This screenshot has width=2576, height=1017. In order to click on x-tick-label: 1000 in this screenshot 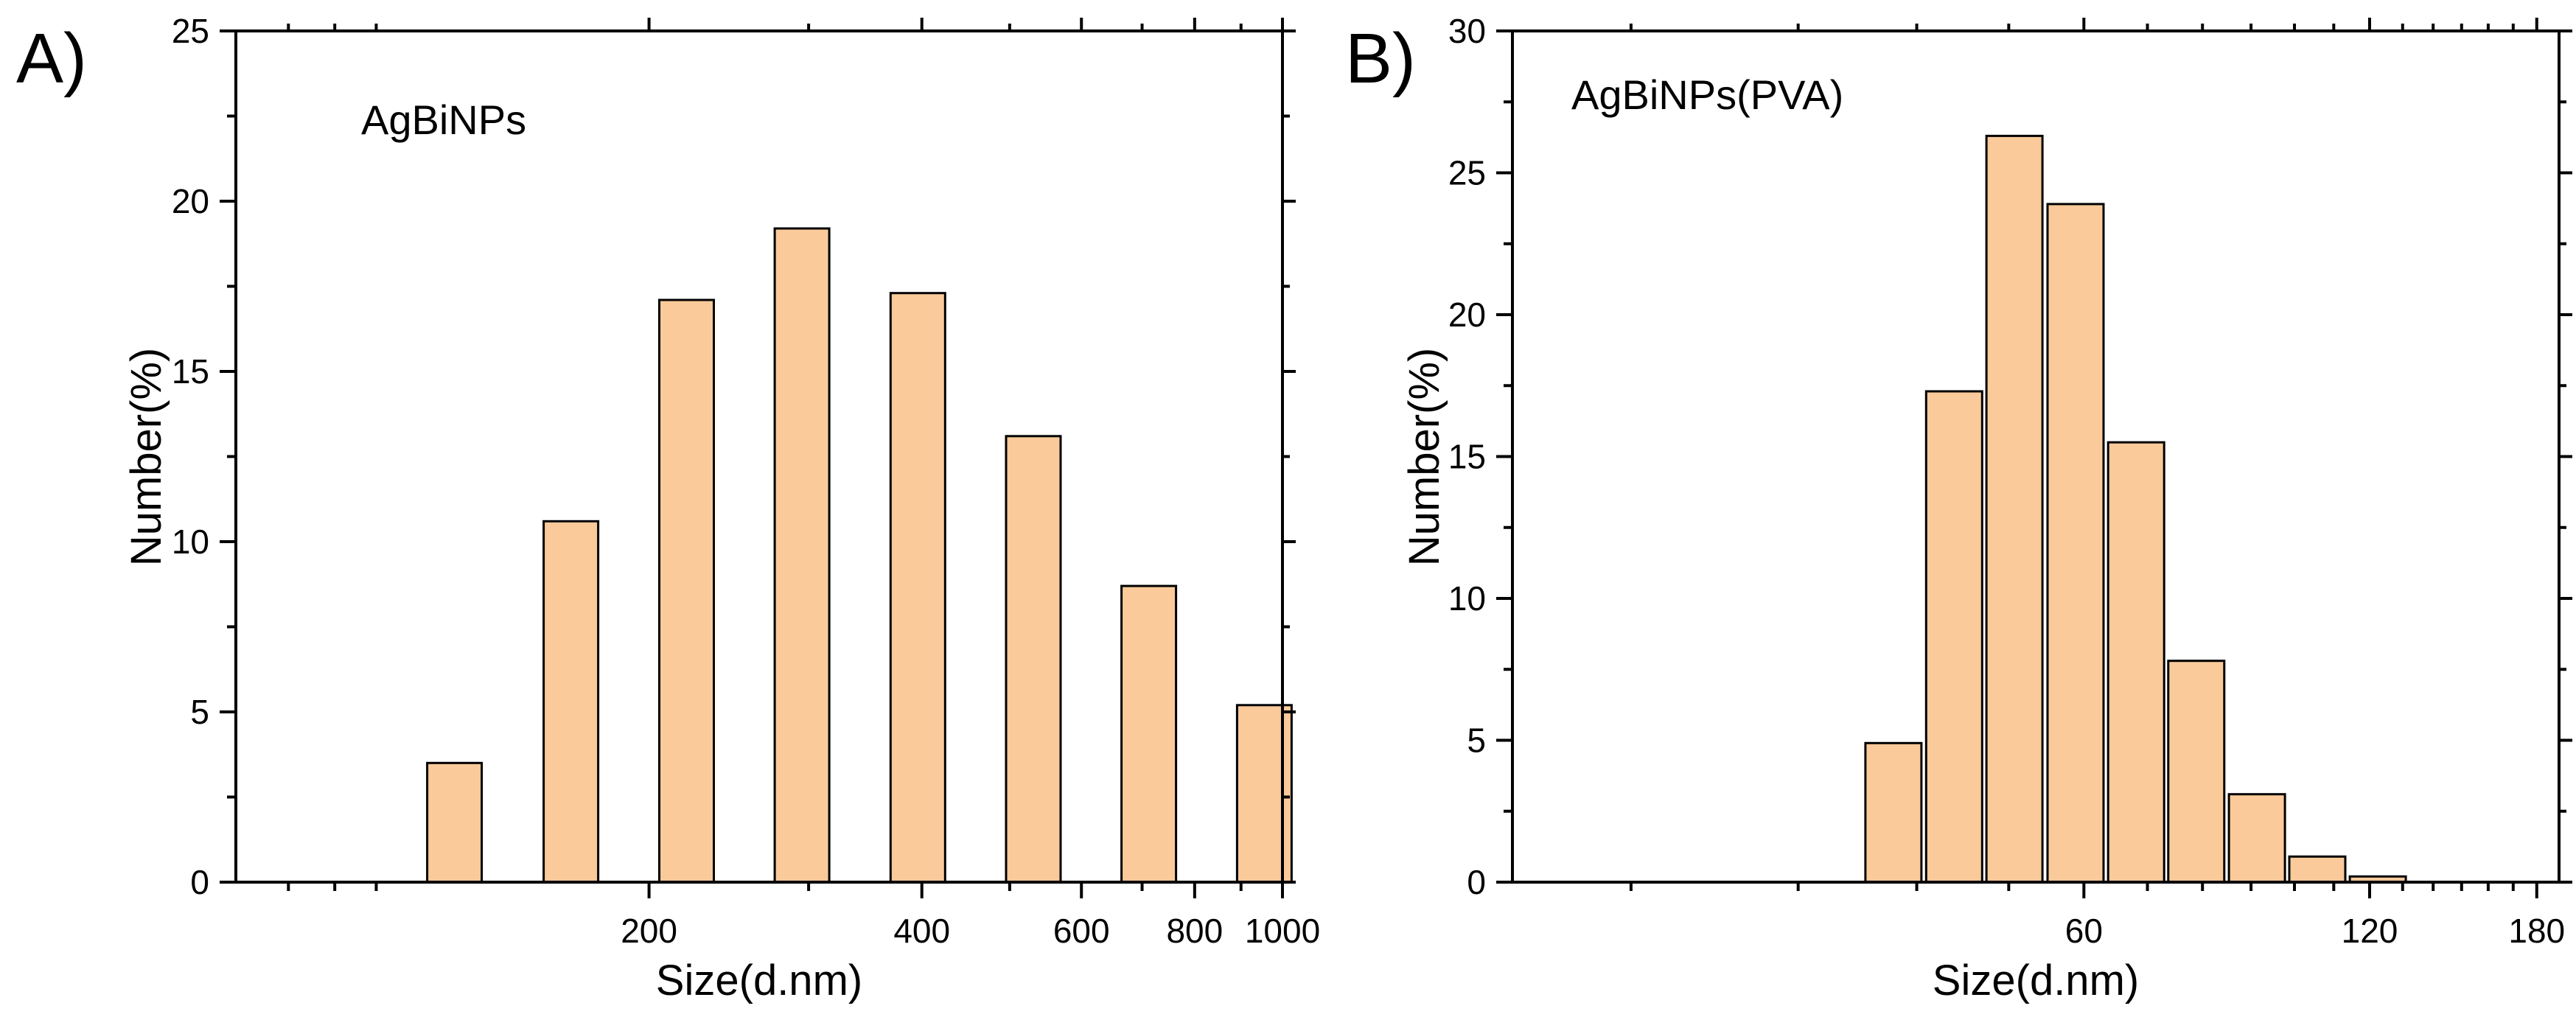, I will do `click(1282, 931)`.